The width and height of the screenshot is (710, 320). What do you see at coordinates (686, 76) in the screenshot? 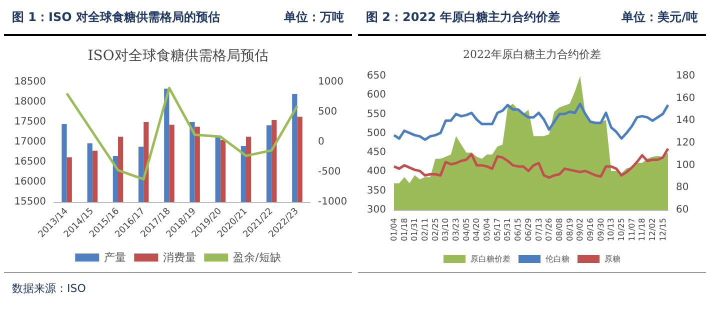
I see `y2-tick-label: 180` at bounding box center [686, 76].